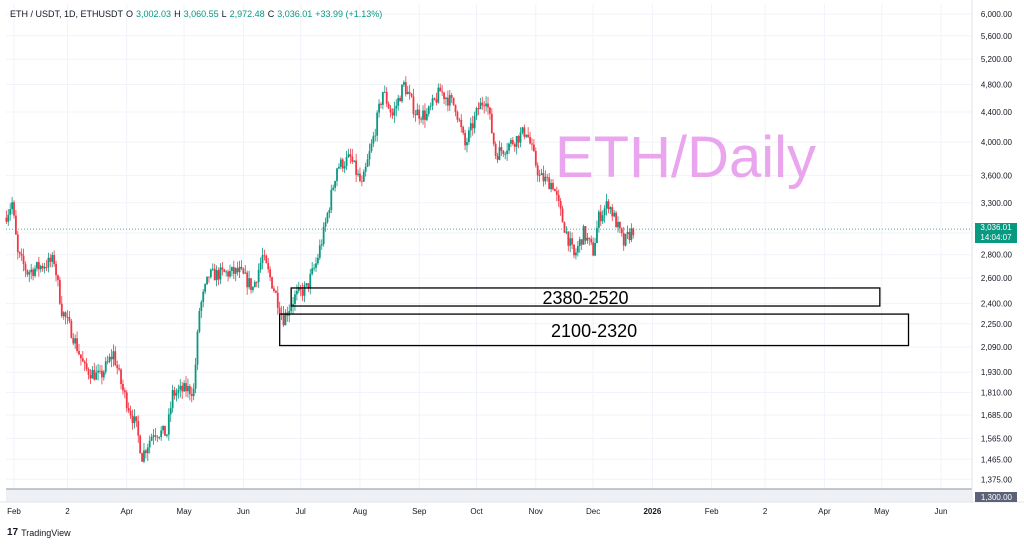 Image resolution: width=1024 pixels, height=549 pixels. Describe the element at coordinates (46, 532) in the screenshot. I see `tradingview-brand: TradingView` at that location.